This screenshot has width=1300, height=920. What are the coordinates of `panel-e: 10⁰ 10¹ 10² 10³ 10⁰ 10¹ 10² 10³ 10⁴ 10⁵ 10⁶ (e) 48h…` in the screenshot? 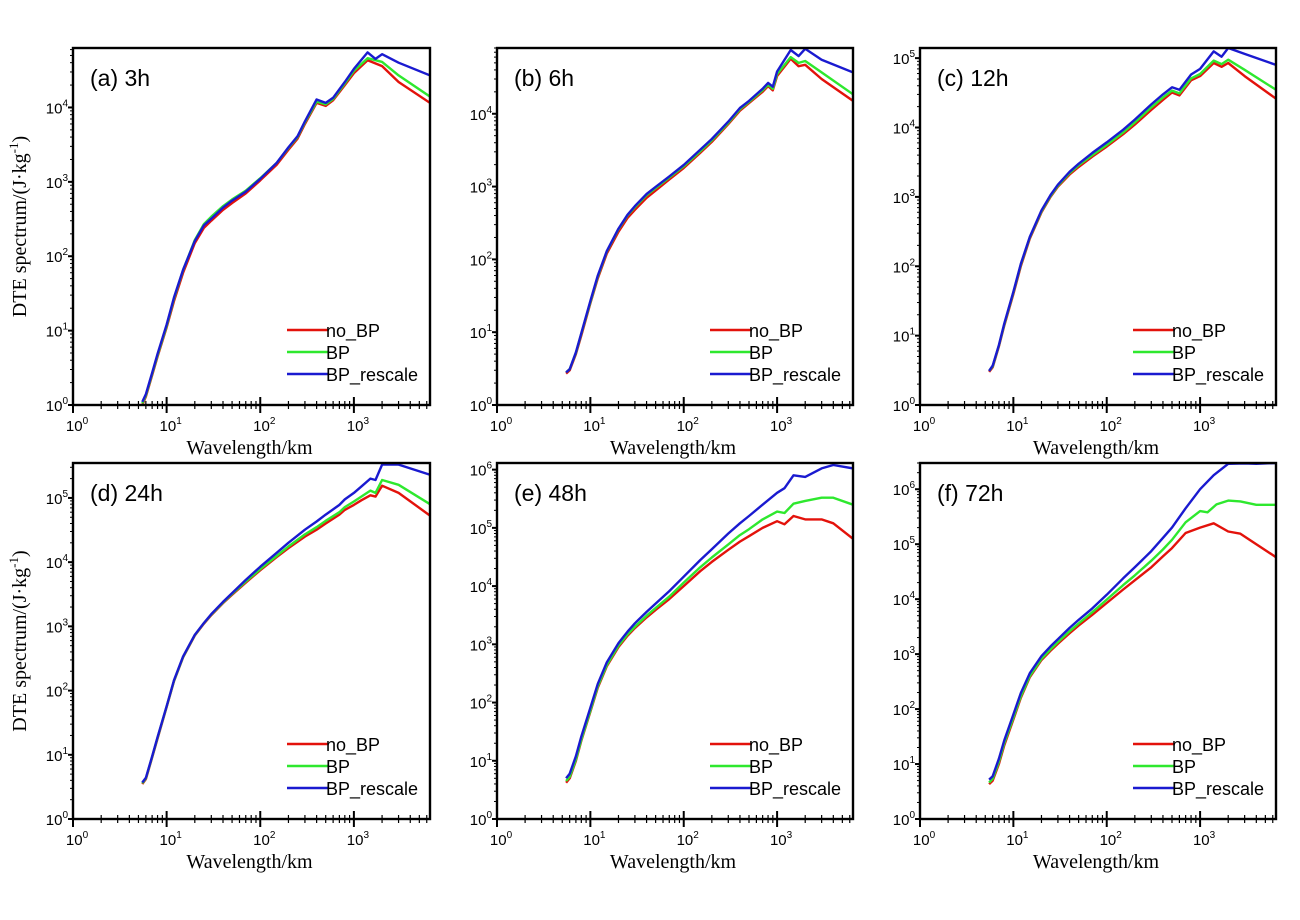 It's located at (662, 667).